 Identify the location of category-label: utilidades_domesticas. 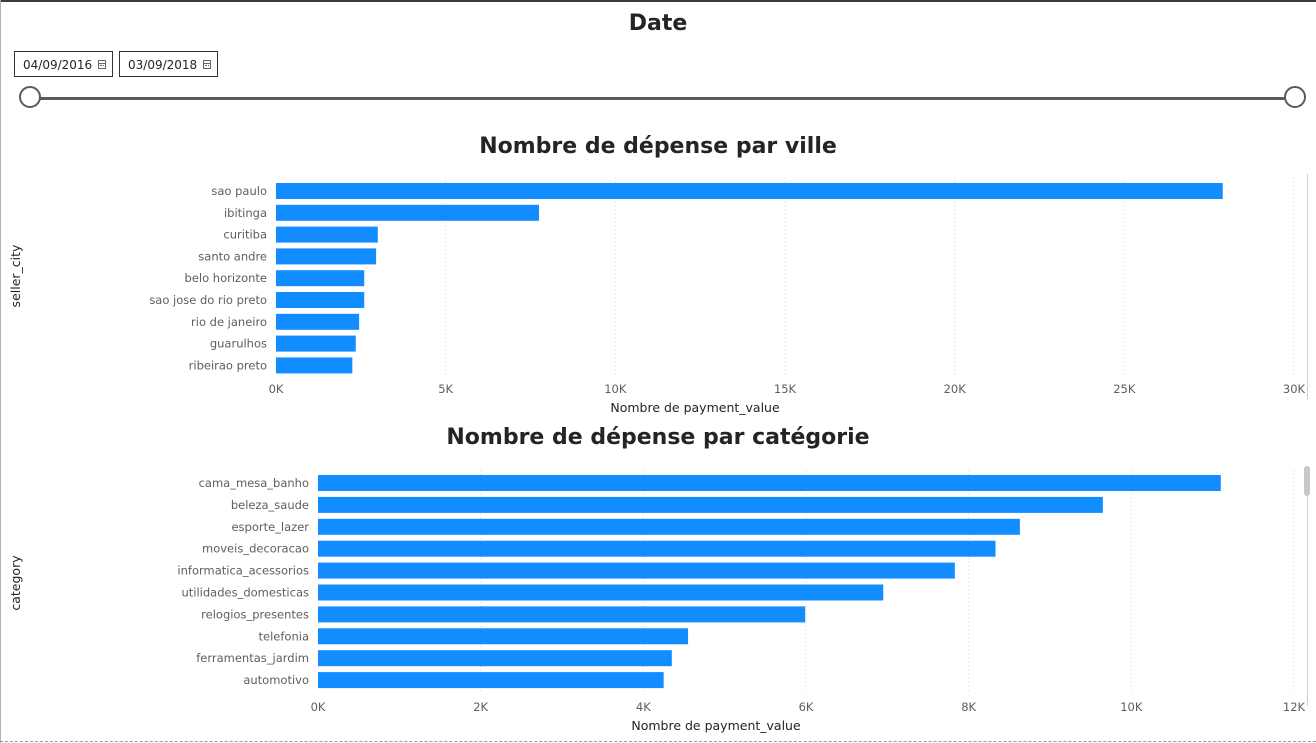
(245, 593).